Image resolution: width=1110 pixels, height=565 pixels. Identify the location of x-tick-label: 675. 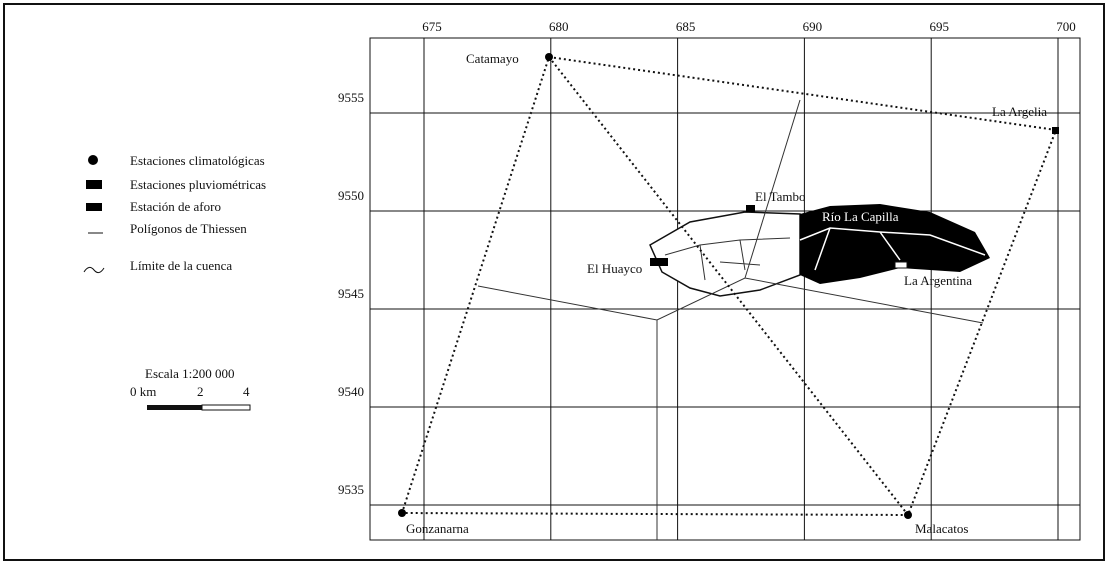
(432, 26).